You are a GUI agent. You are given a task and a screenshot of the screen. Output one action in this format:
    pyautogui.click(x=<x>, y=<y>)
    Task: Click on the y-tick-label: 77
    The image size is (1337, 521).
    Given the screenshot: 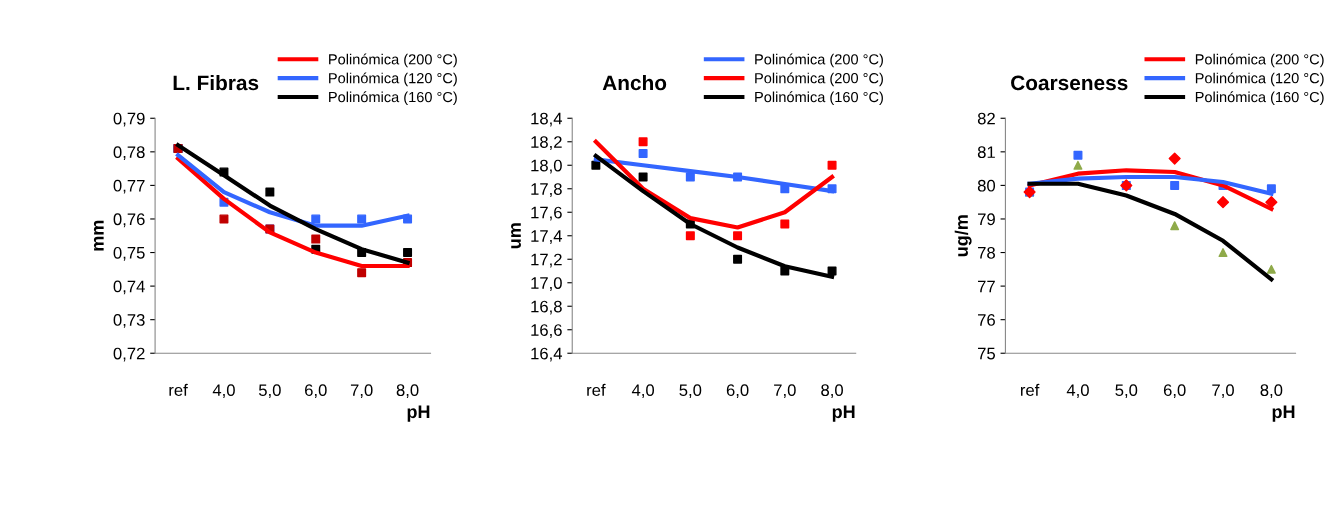 What is the action you would take?
    pyautogui.click(x=986, y=286)
    